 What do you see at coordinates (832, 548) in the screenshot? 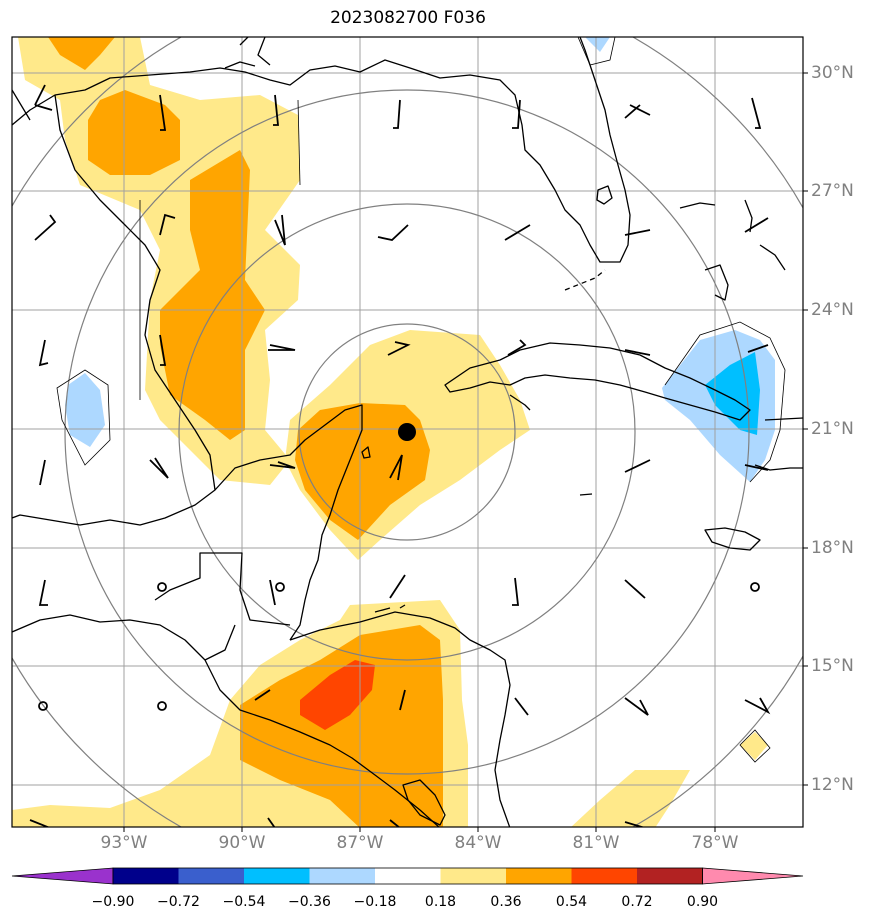
I see `lat-label: 18°N` at bounding box center [832, 548].